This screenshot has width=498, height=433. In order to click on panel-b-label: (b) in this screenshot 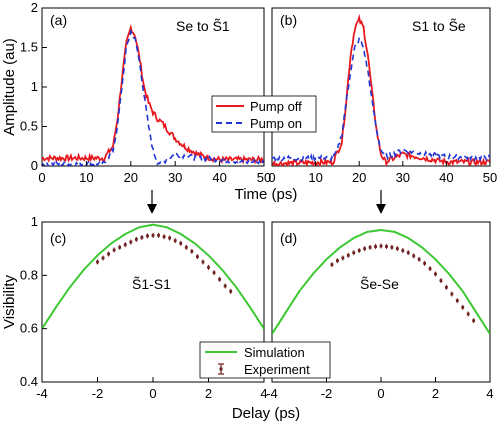, I will do `click(288, 20)`.